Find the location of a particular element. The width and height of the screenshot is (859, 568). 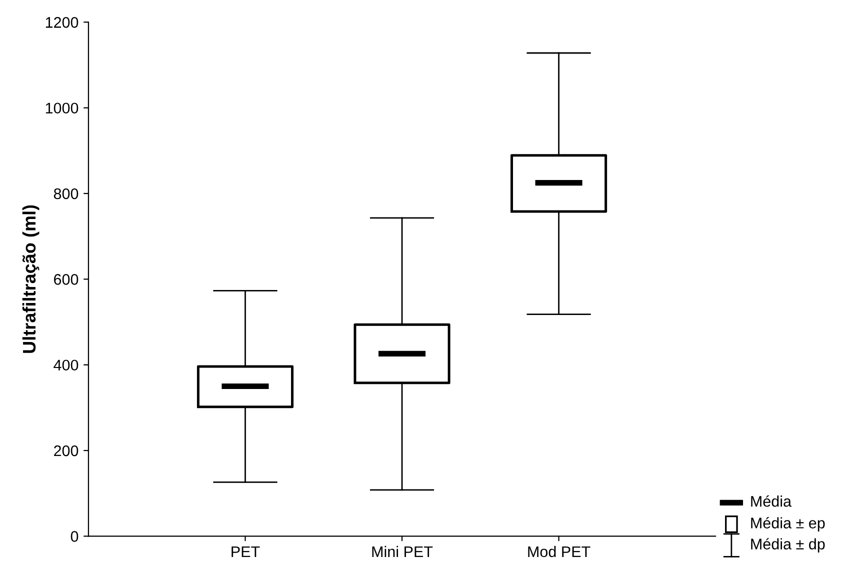

y-tick-label: 1200 is located at coordinates (62, 22).